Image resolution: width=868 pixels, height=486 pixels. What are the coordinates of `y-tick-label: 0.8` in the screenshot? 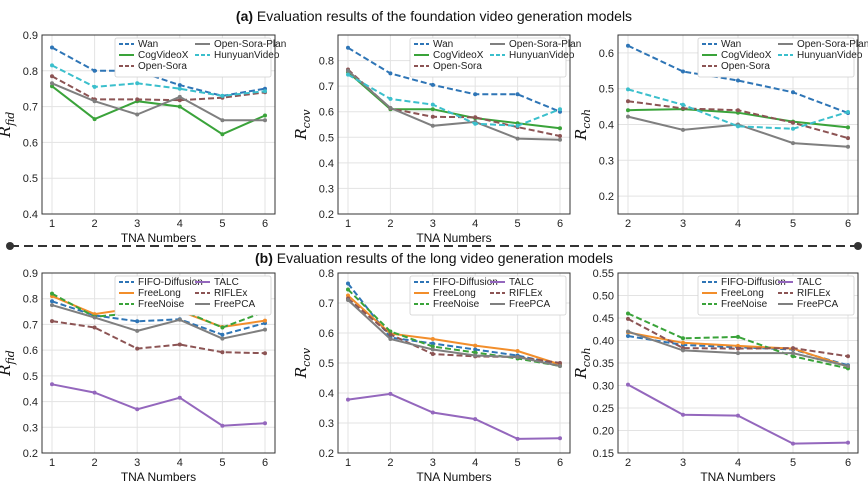 It's located at (30, 72).